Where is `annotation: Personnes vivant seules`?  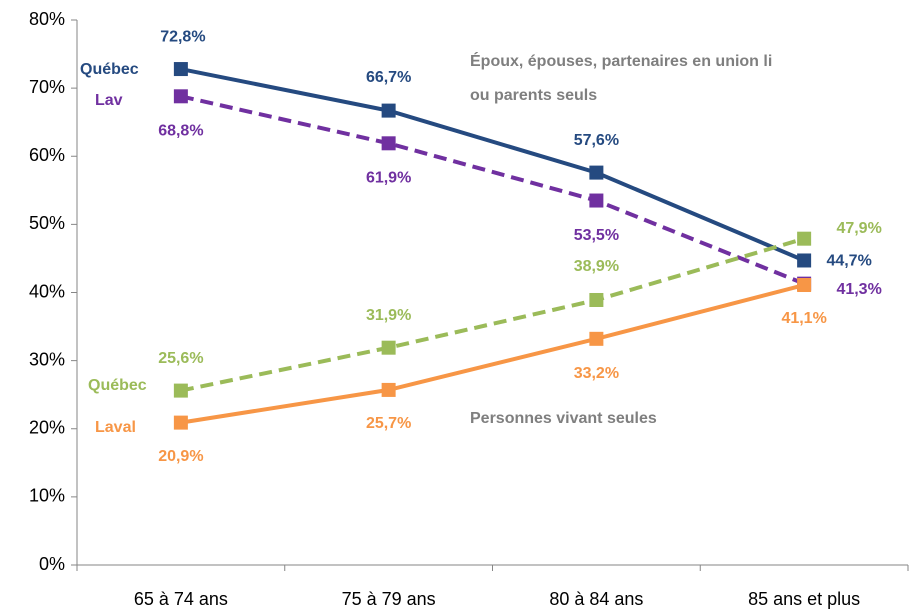
annotation: Personnes vivant seules is located at coordinates (563, 418).